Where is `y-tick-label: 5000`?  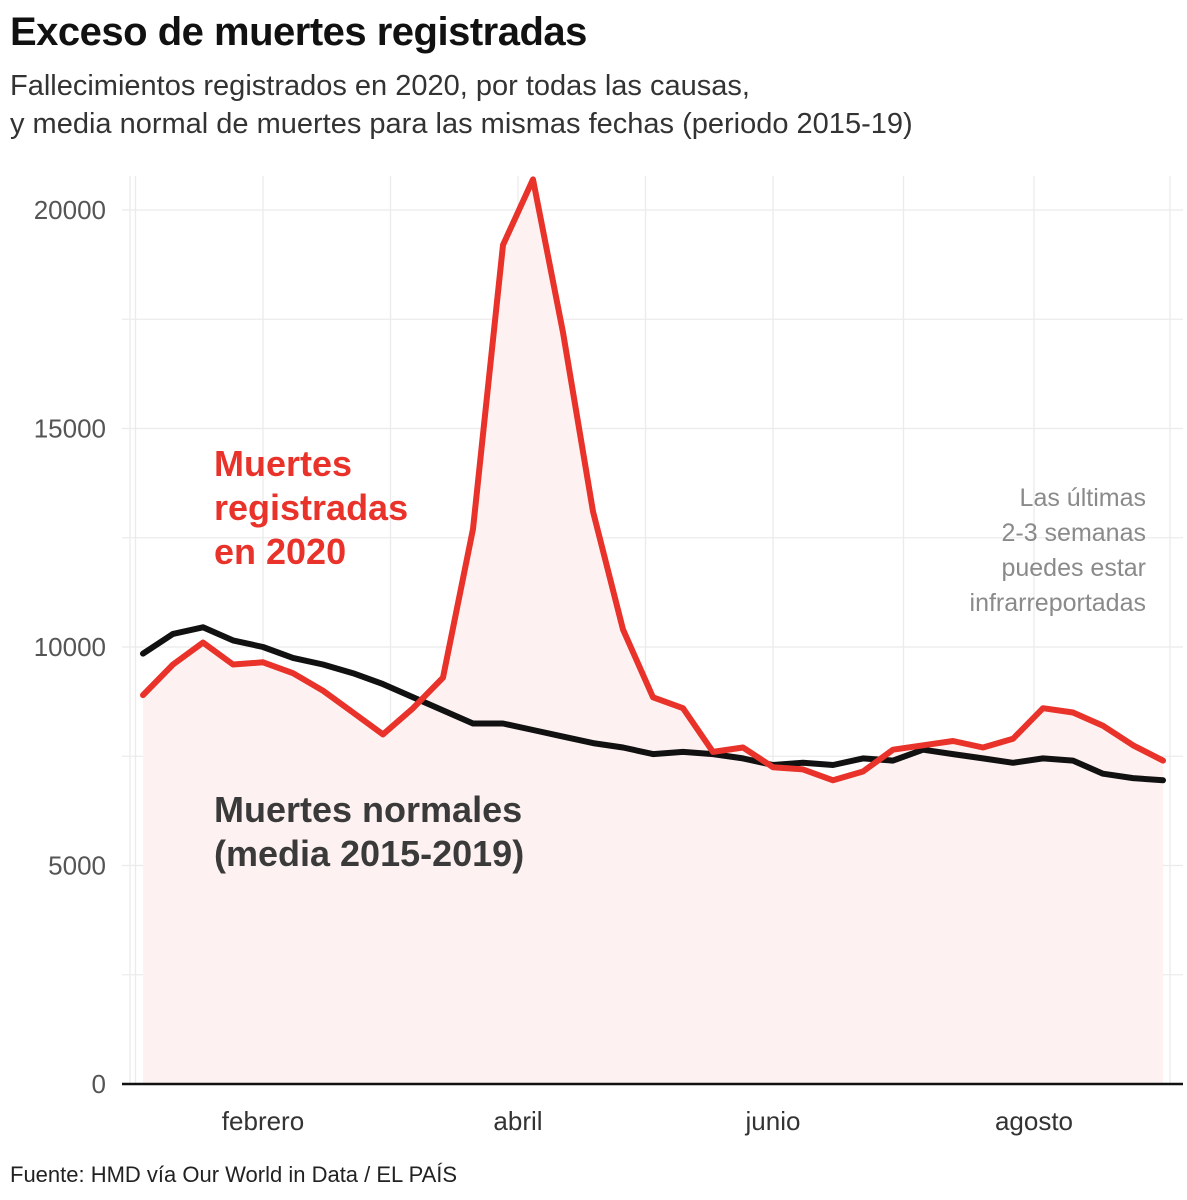
y-tick-label: 5000 is located at coordinates (77, 866).